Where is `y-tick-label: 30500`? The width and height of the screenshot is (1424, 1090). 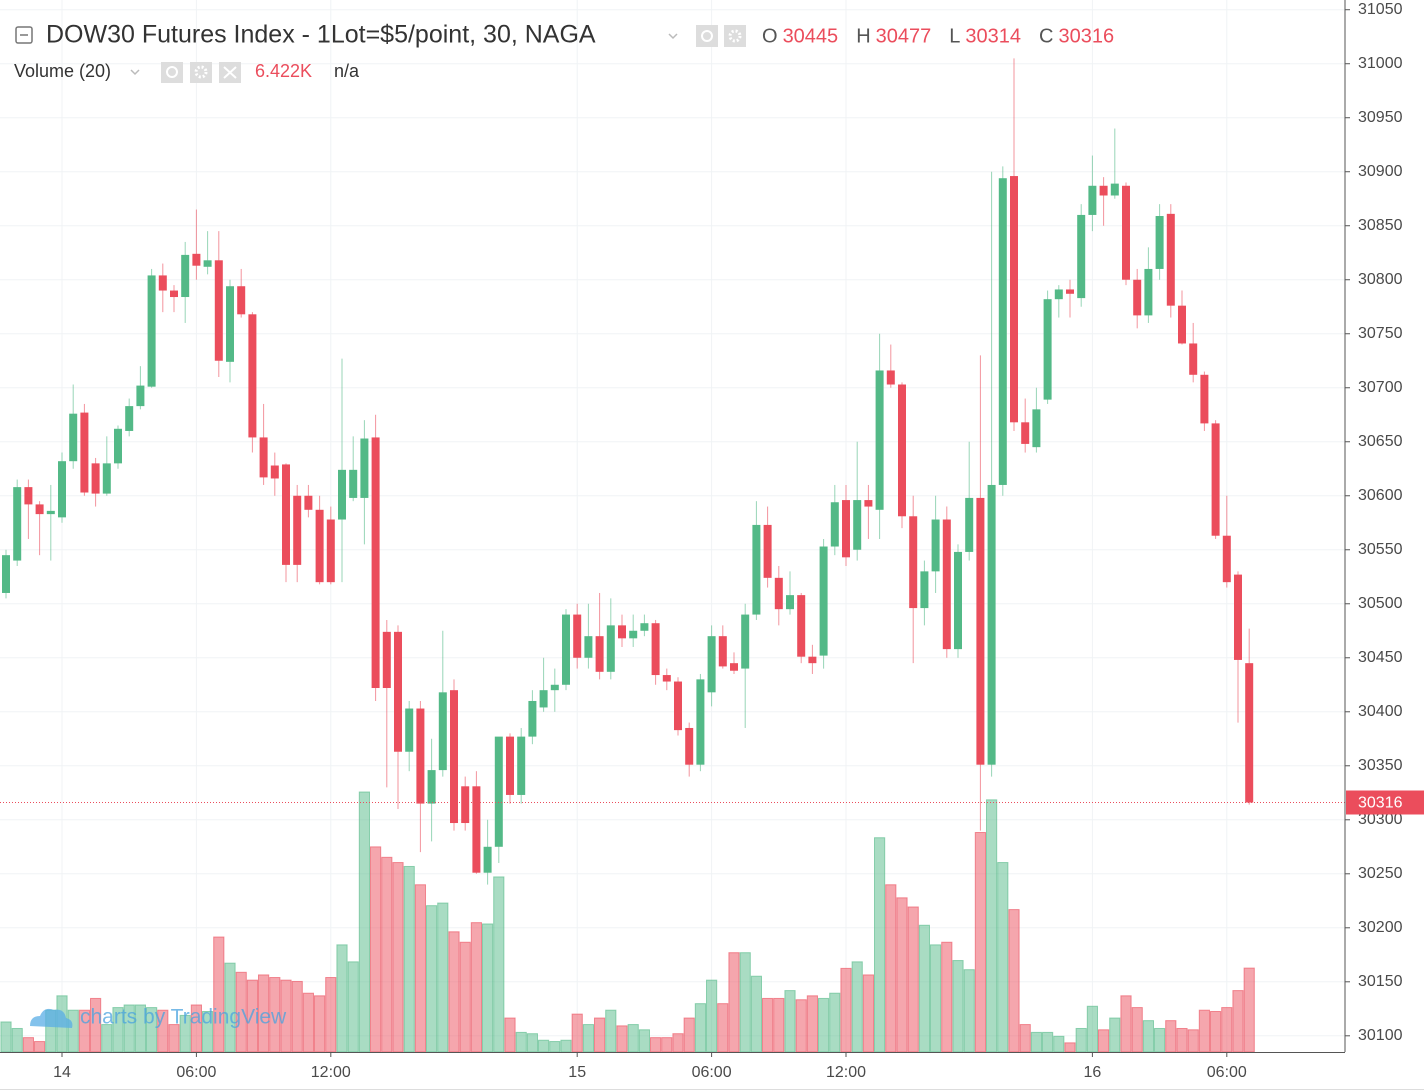 y-tick-label: 30500 is located at coordinates (1380, 603).